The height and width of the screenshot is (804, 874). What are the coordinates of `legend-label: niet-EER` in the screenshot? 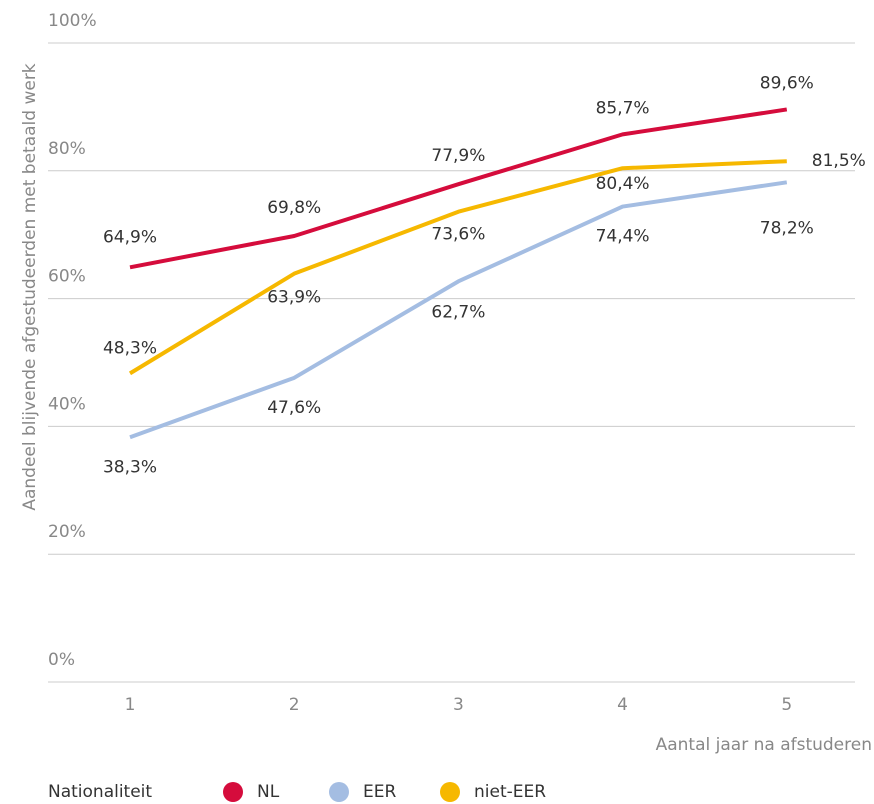 It's located at (510, 792).